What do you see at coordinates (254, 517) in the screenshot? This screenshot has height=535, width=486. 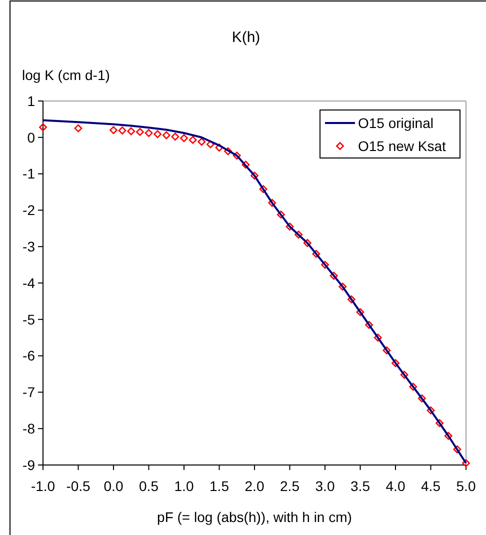 I see `x-axis-title: pF (= log (abs(h)), with h in cm)` at bounding box center [254, 517].